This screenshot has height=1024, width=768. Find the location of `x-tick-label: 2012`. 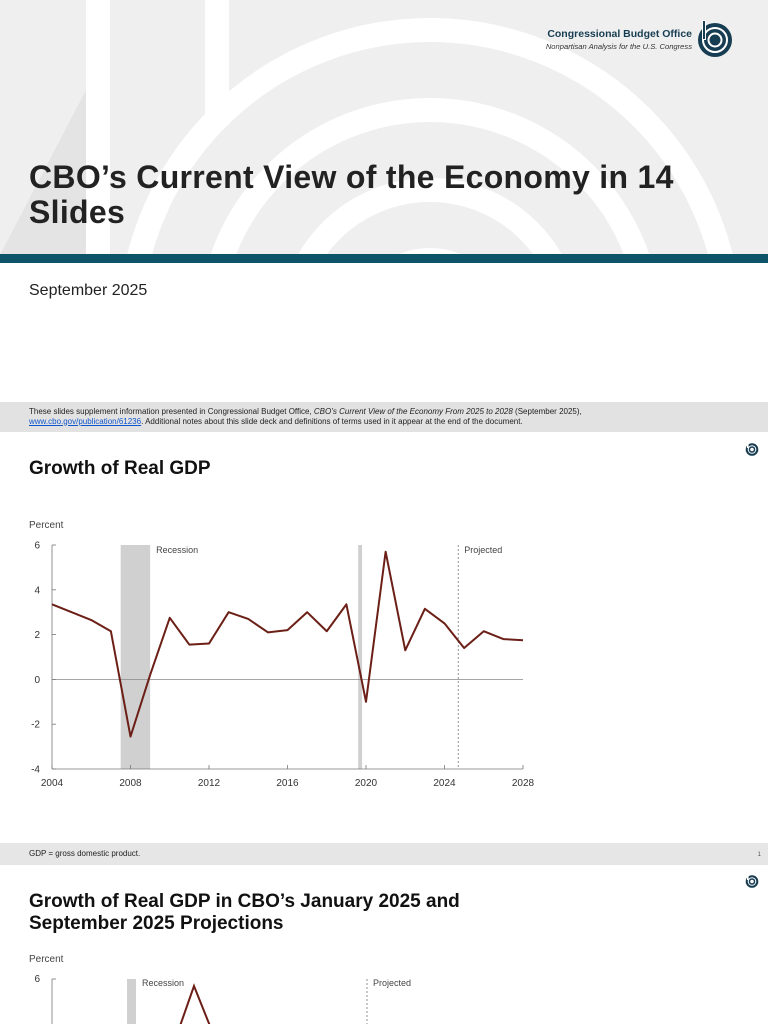

x-tick-label: 2012 is located at coordinates (209, 783).